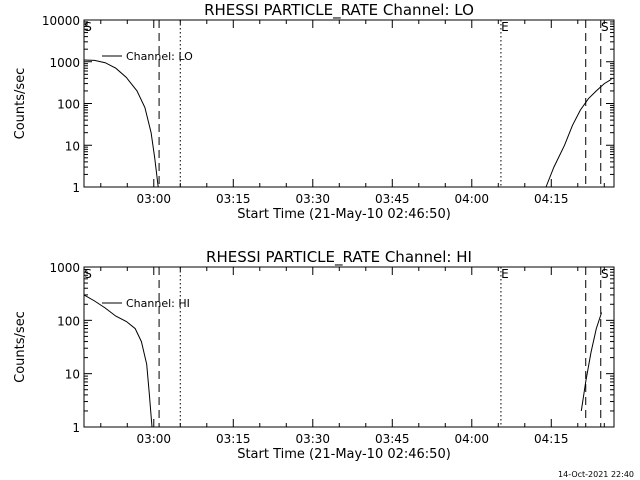  I want to click on legend-label: Channel: HI, so click(158, 303).